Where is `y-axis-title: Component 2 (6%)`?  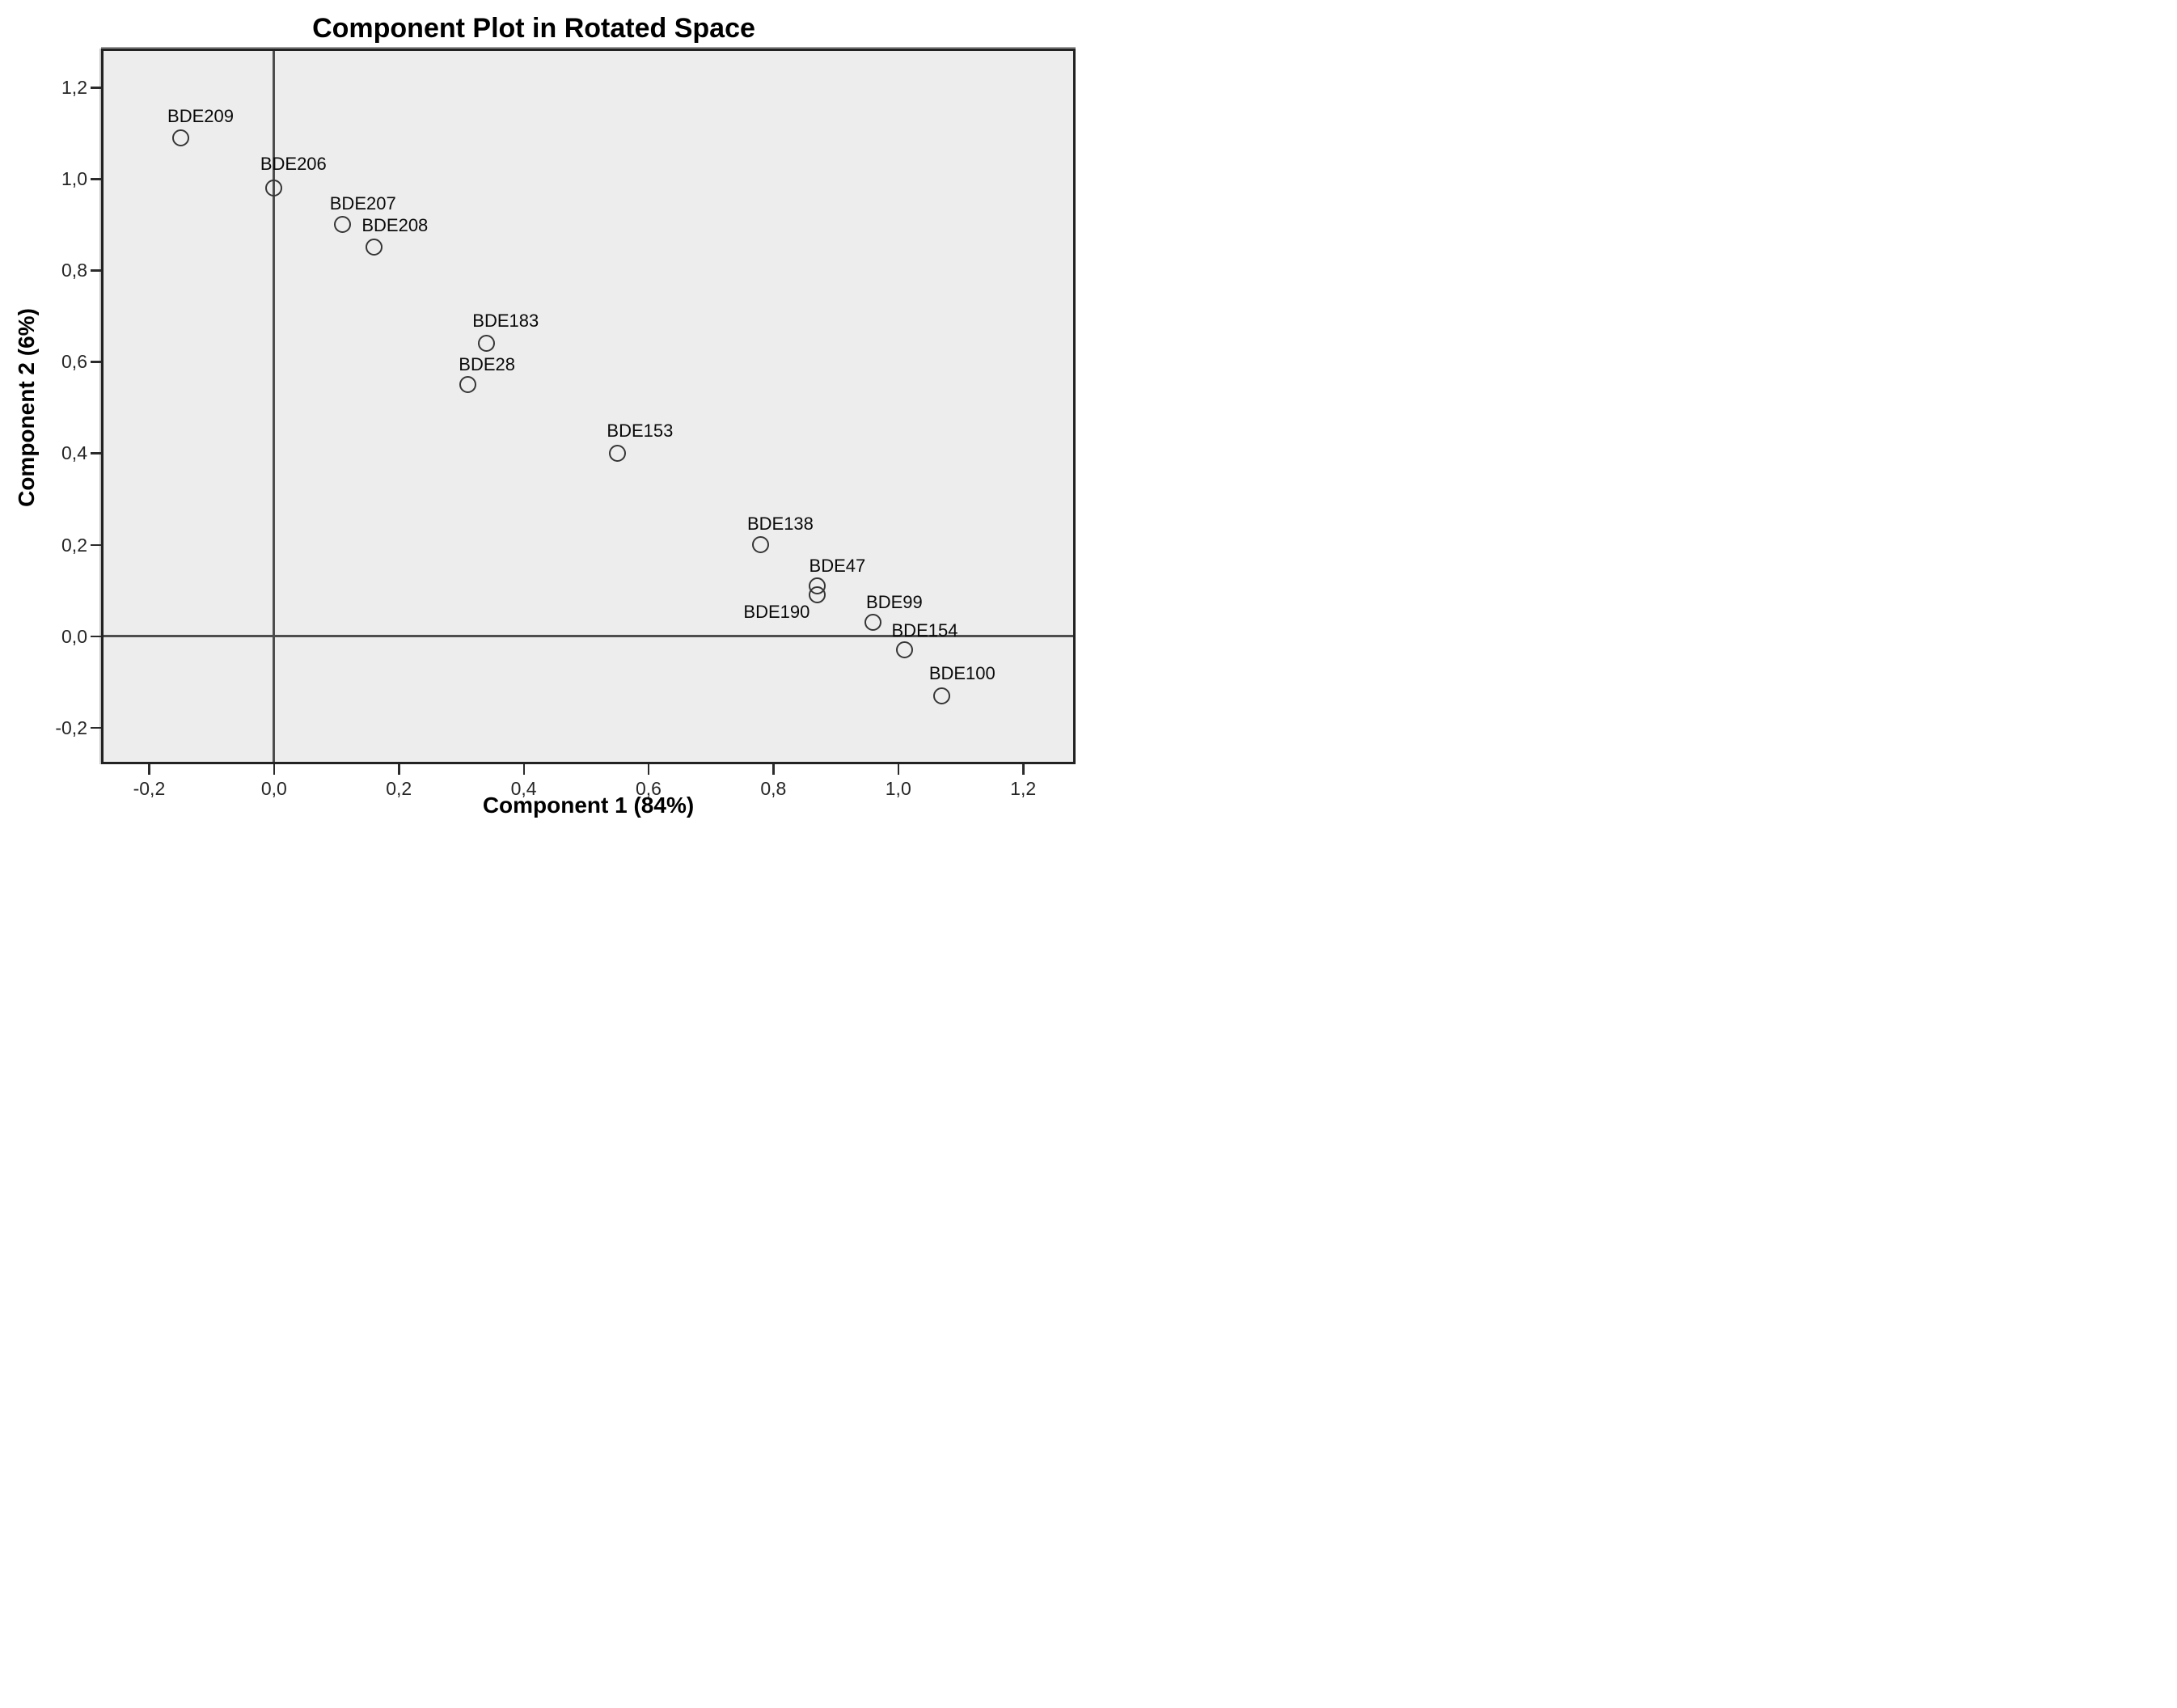 y-axis-title: Component 2 (6%) is located at coordinates (27, 407).